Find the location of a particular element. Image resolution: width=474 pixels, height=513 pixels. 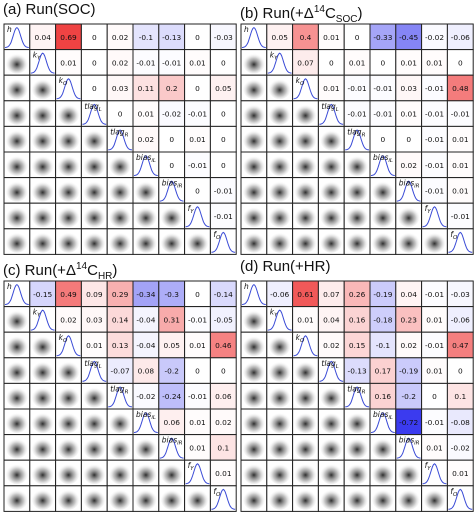

corr-value-label: 0.07 is located at coordinates (331, 294).